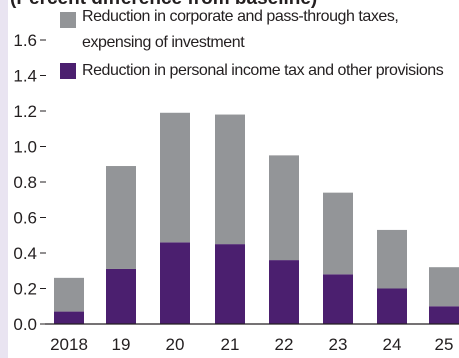  I want to click on x-tick-label: 23, so click(338, 344).